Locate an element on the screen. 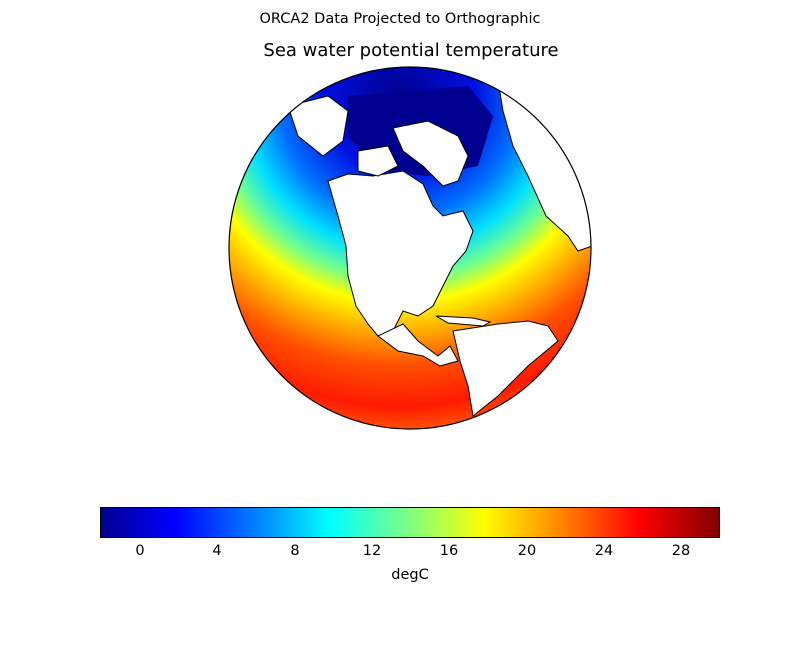 Image resolution: width=800 pixels, height=650 pixels. colorbar-tick-16: 16 is located at coordinates (449, 551).